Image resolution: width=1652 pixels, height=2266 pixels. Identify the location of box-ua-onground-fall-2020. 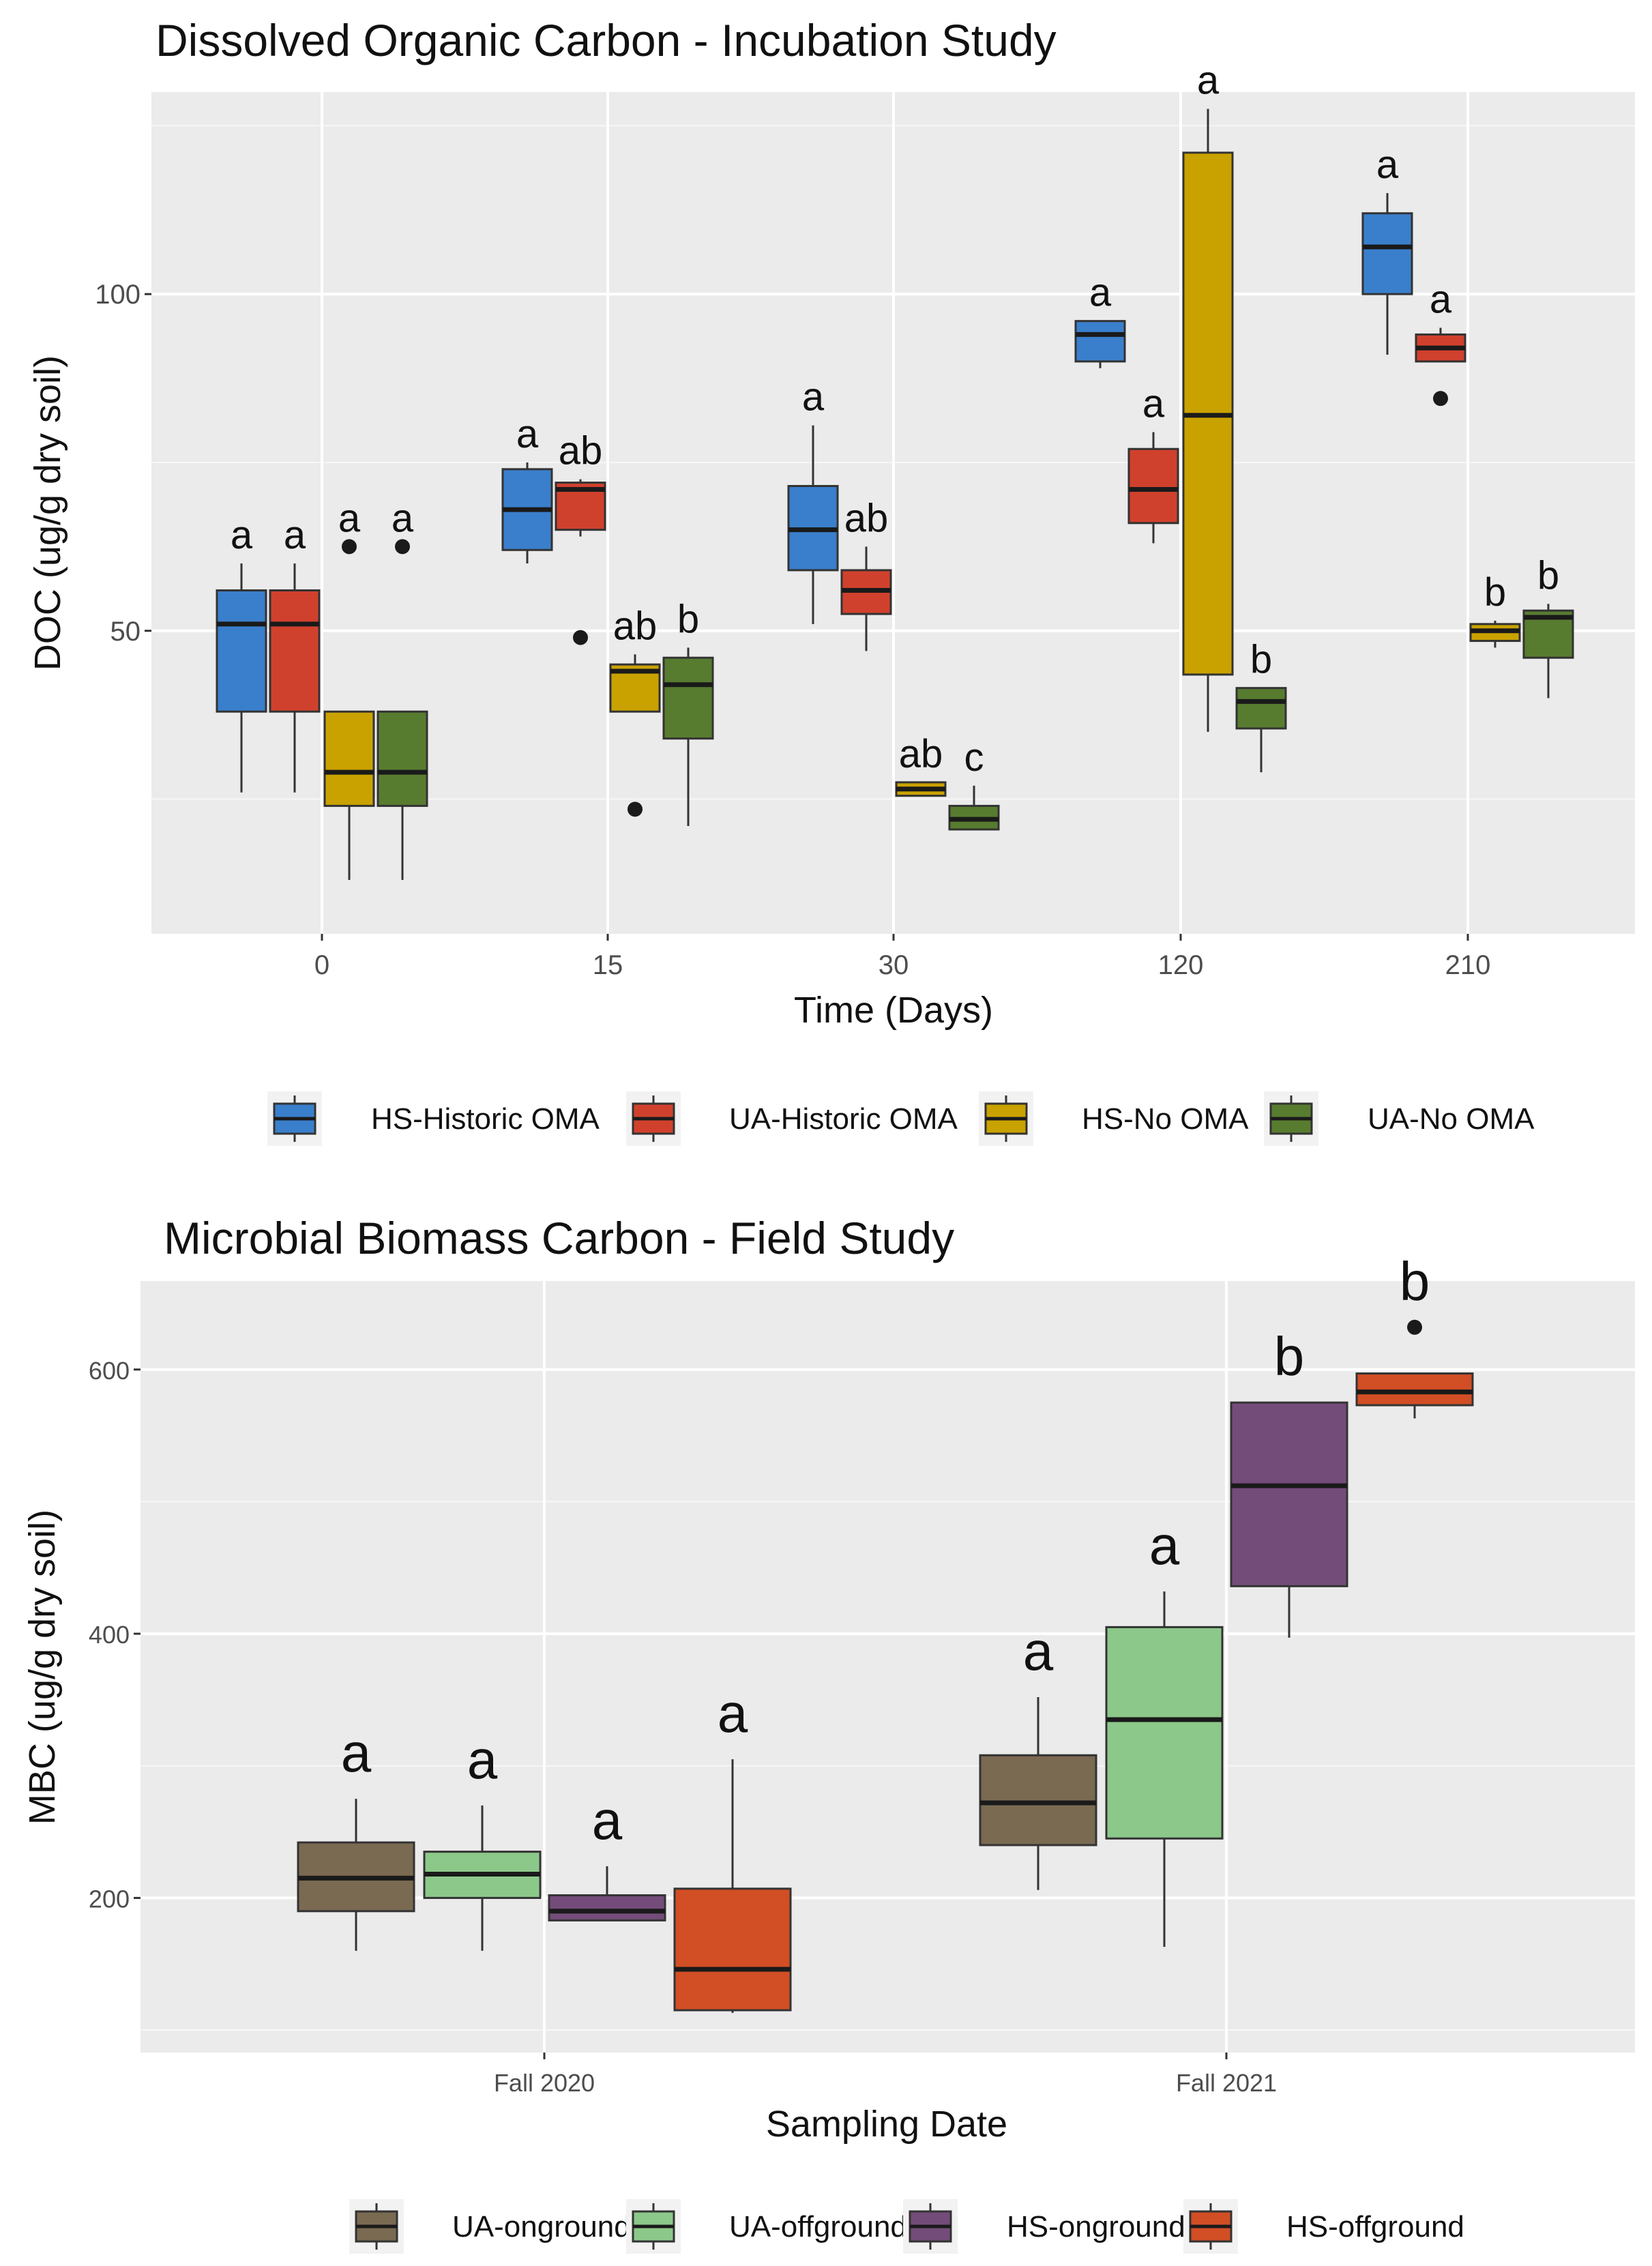
(356, 1875).